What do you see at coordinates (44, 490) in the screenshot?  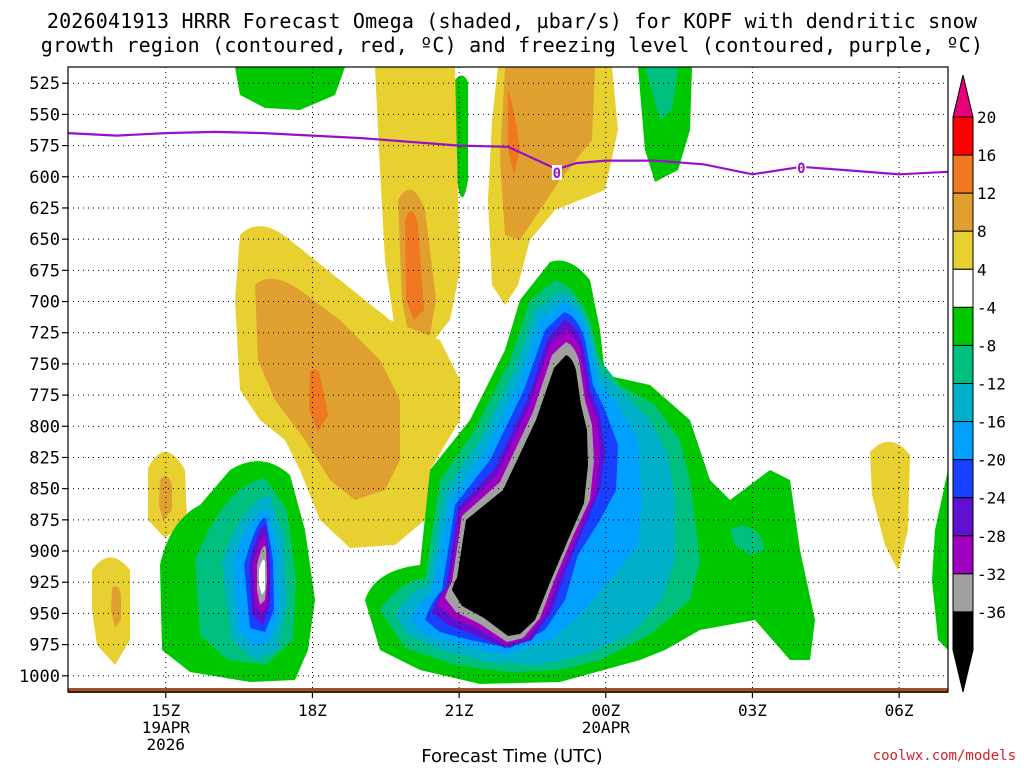 I see `y-tick-label: 850` at bounding box center [44, 490].